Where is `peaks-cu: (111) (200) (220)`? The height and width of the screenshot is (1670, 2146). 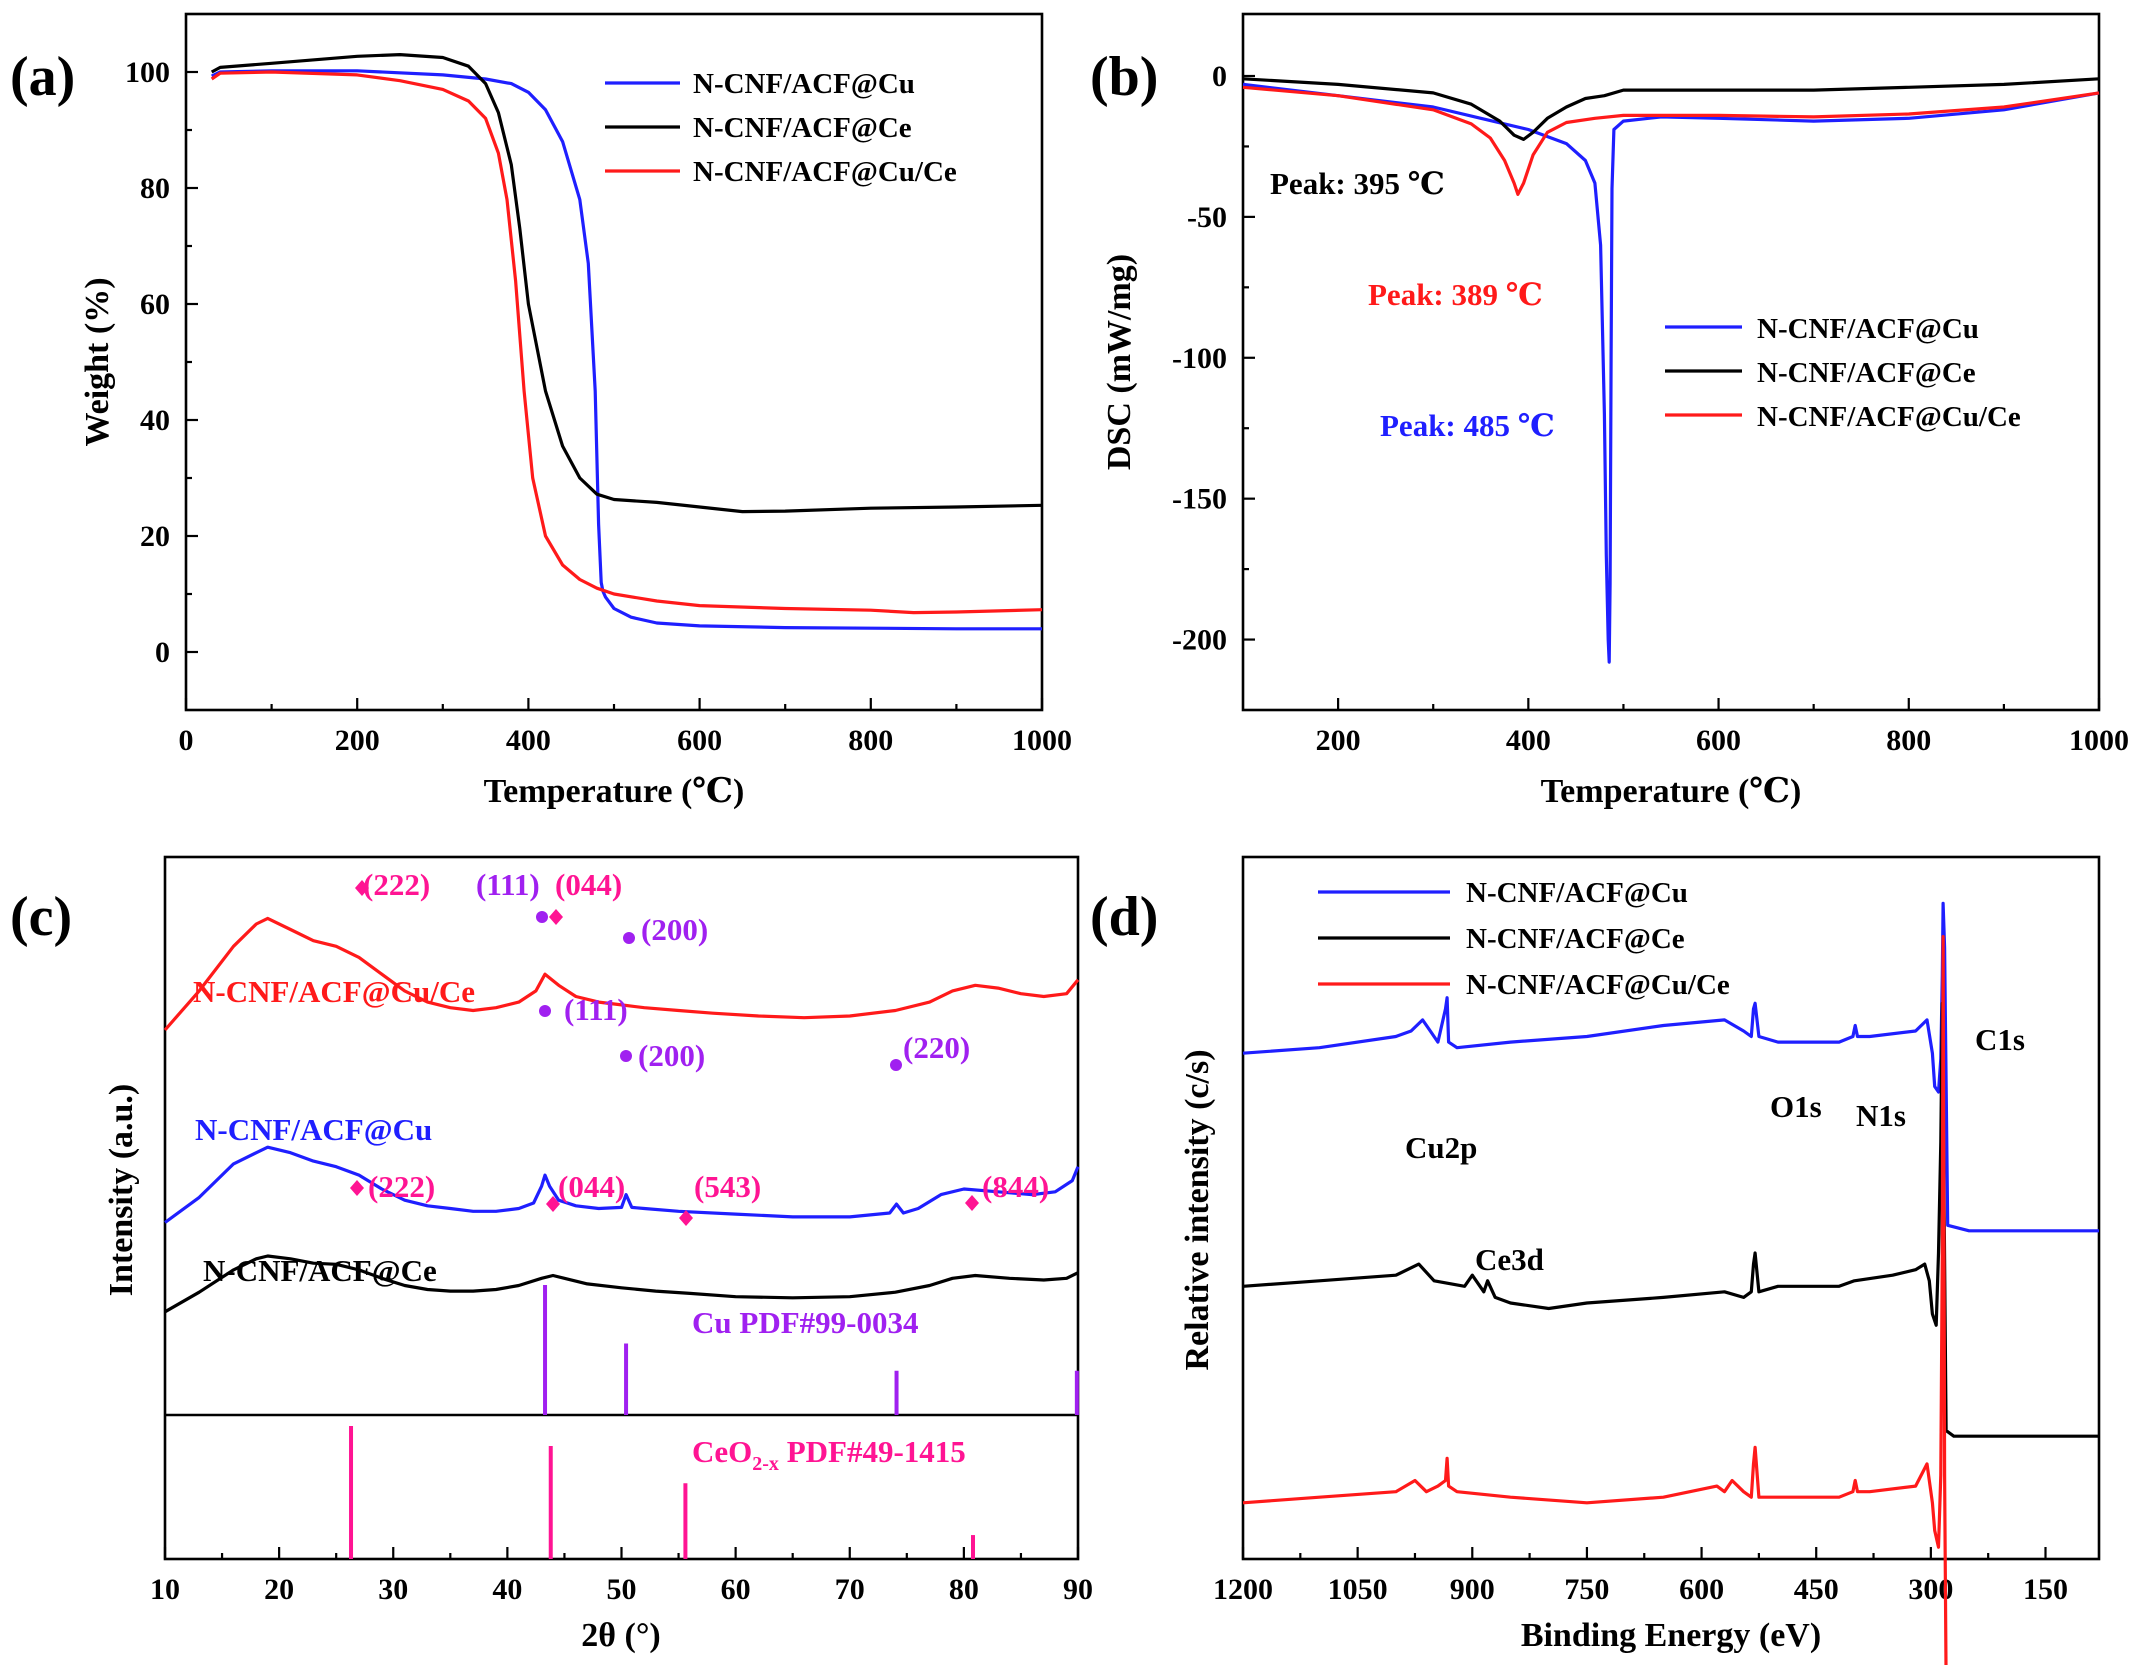
peaks-cu: (111) (200) (220) is located at coordinates (754, 1032).